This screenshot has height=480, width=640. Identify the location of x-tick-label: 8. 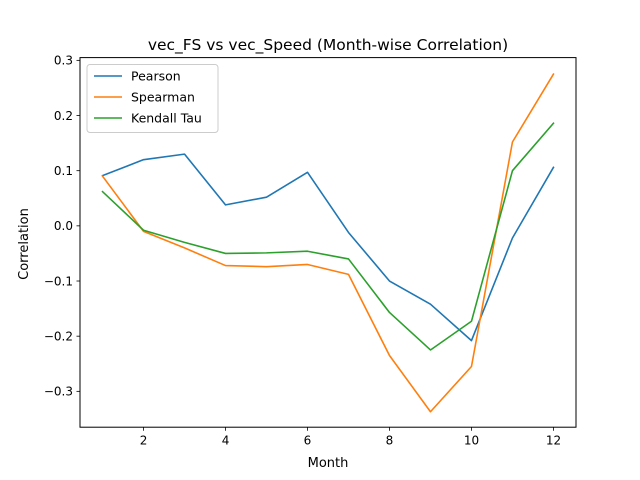
(390, 441).